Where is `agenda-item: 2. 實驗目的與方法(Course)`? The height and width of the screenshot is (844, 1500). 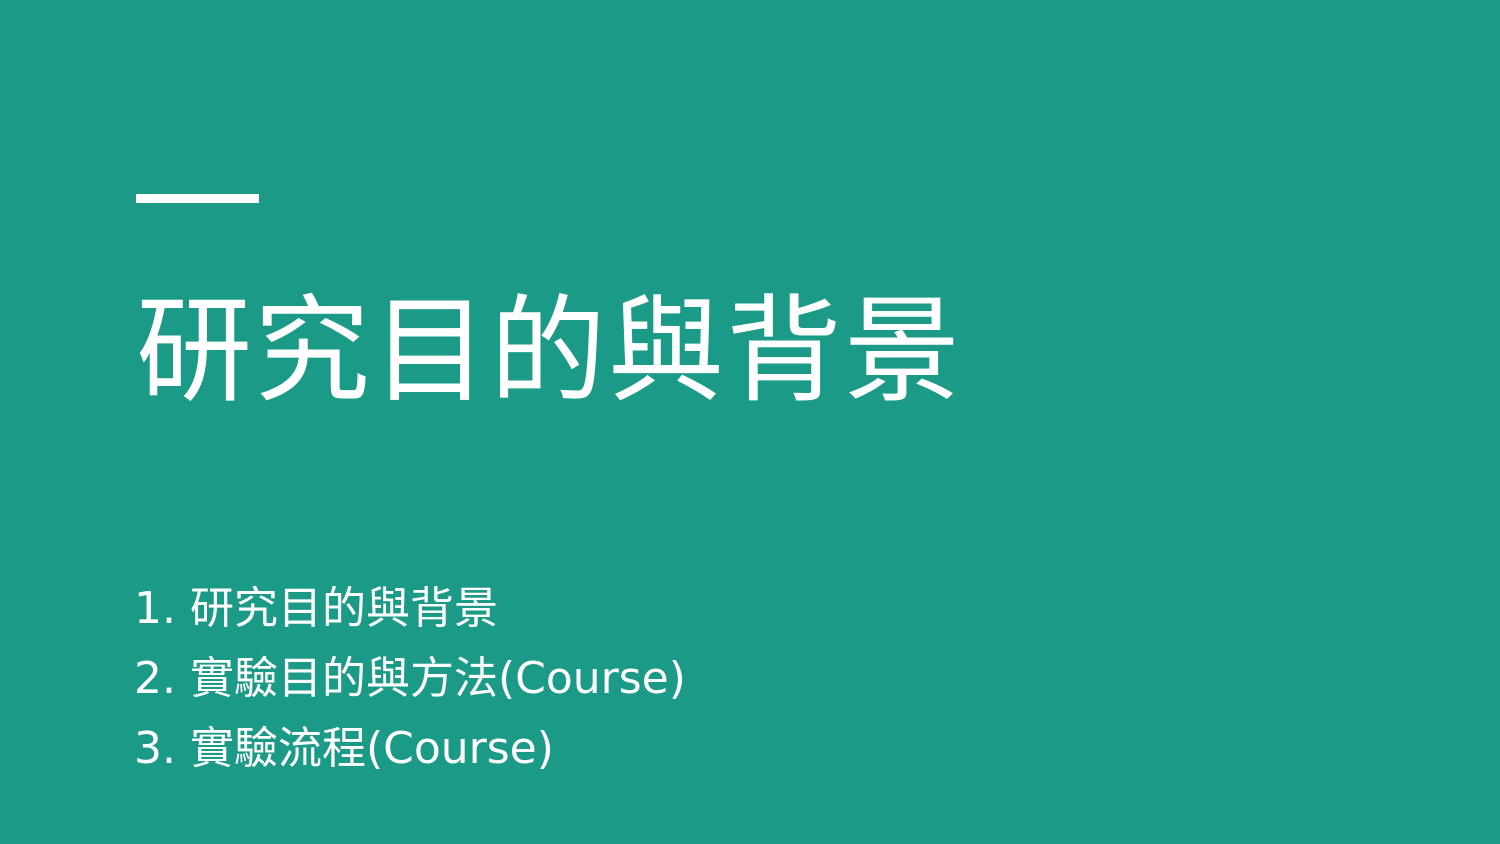 agenda-item: 2. 實驗目的與方法(Course) is located at coordinates (410, 678).